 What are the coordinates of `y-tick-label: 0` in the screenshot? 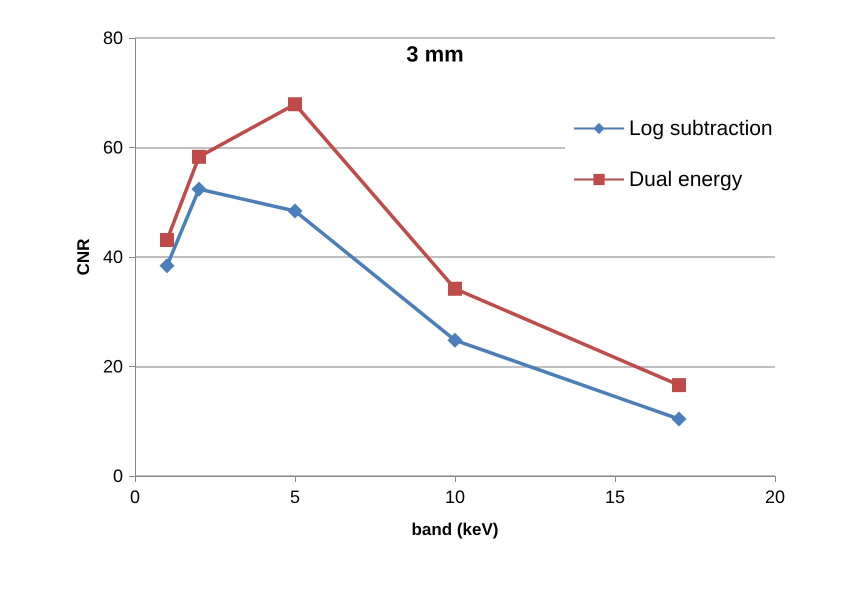 It's located at (117, 476).